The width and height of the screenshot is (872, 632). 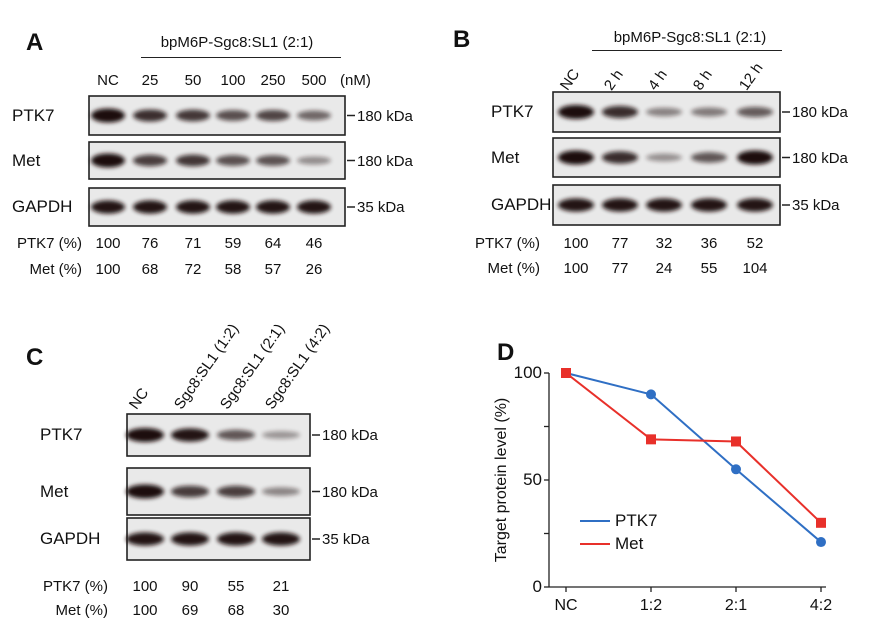 What do you see at coordinates (108, 80) in the screenshot?
I see `lane-label: NC` at bounding box center [108, 80].